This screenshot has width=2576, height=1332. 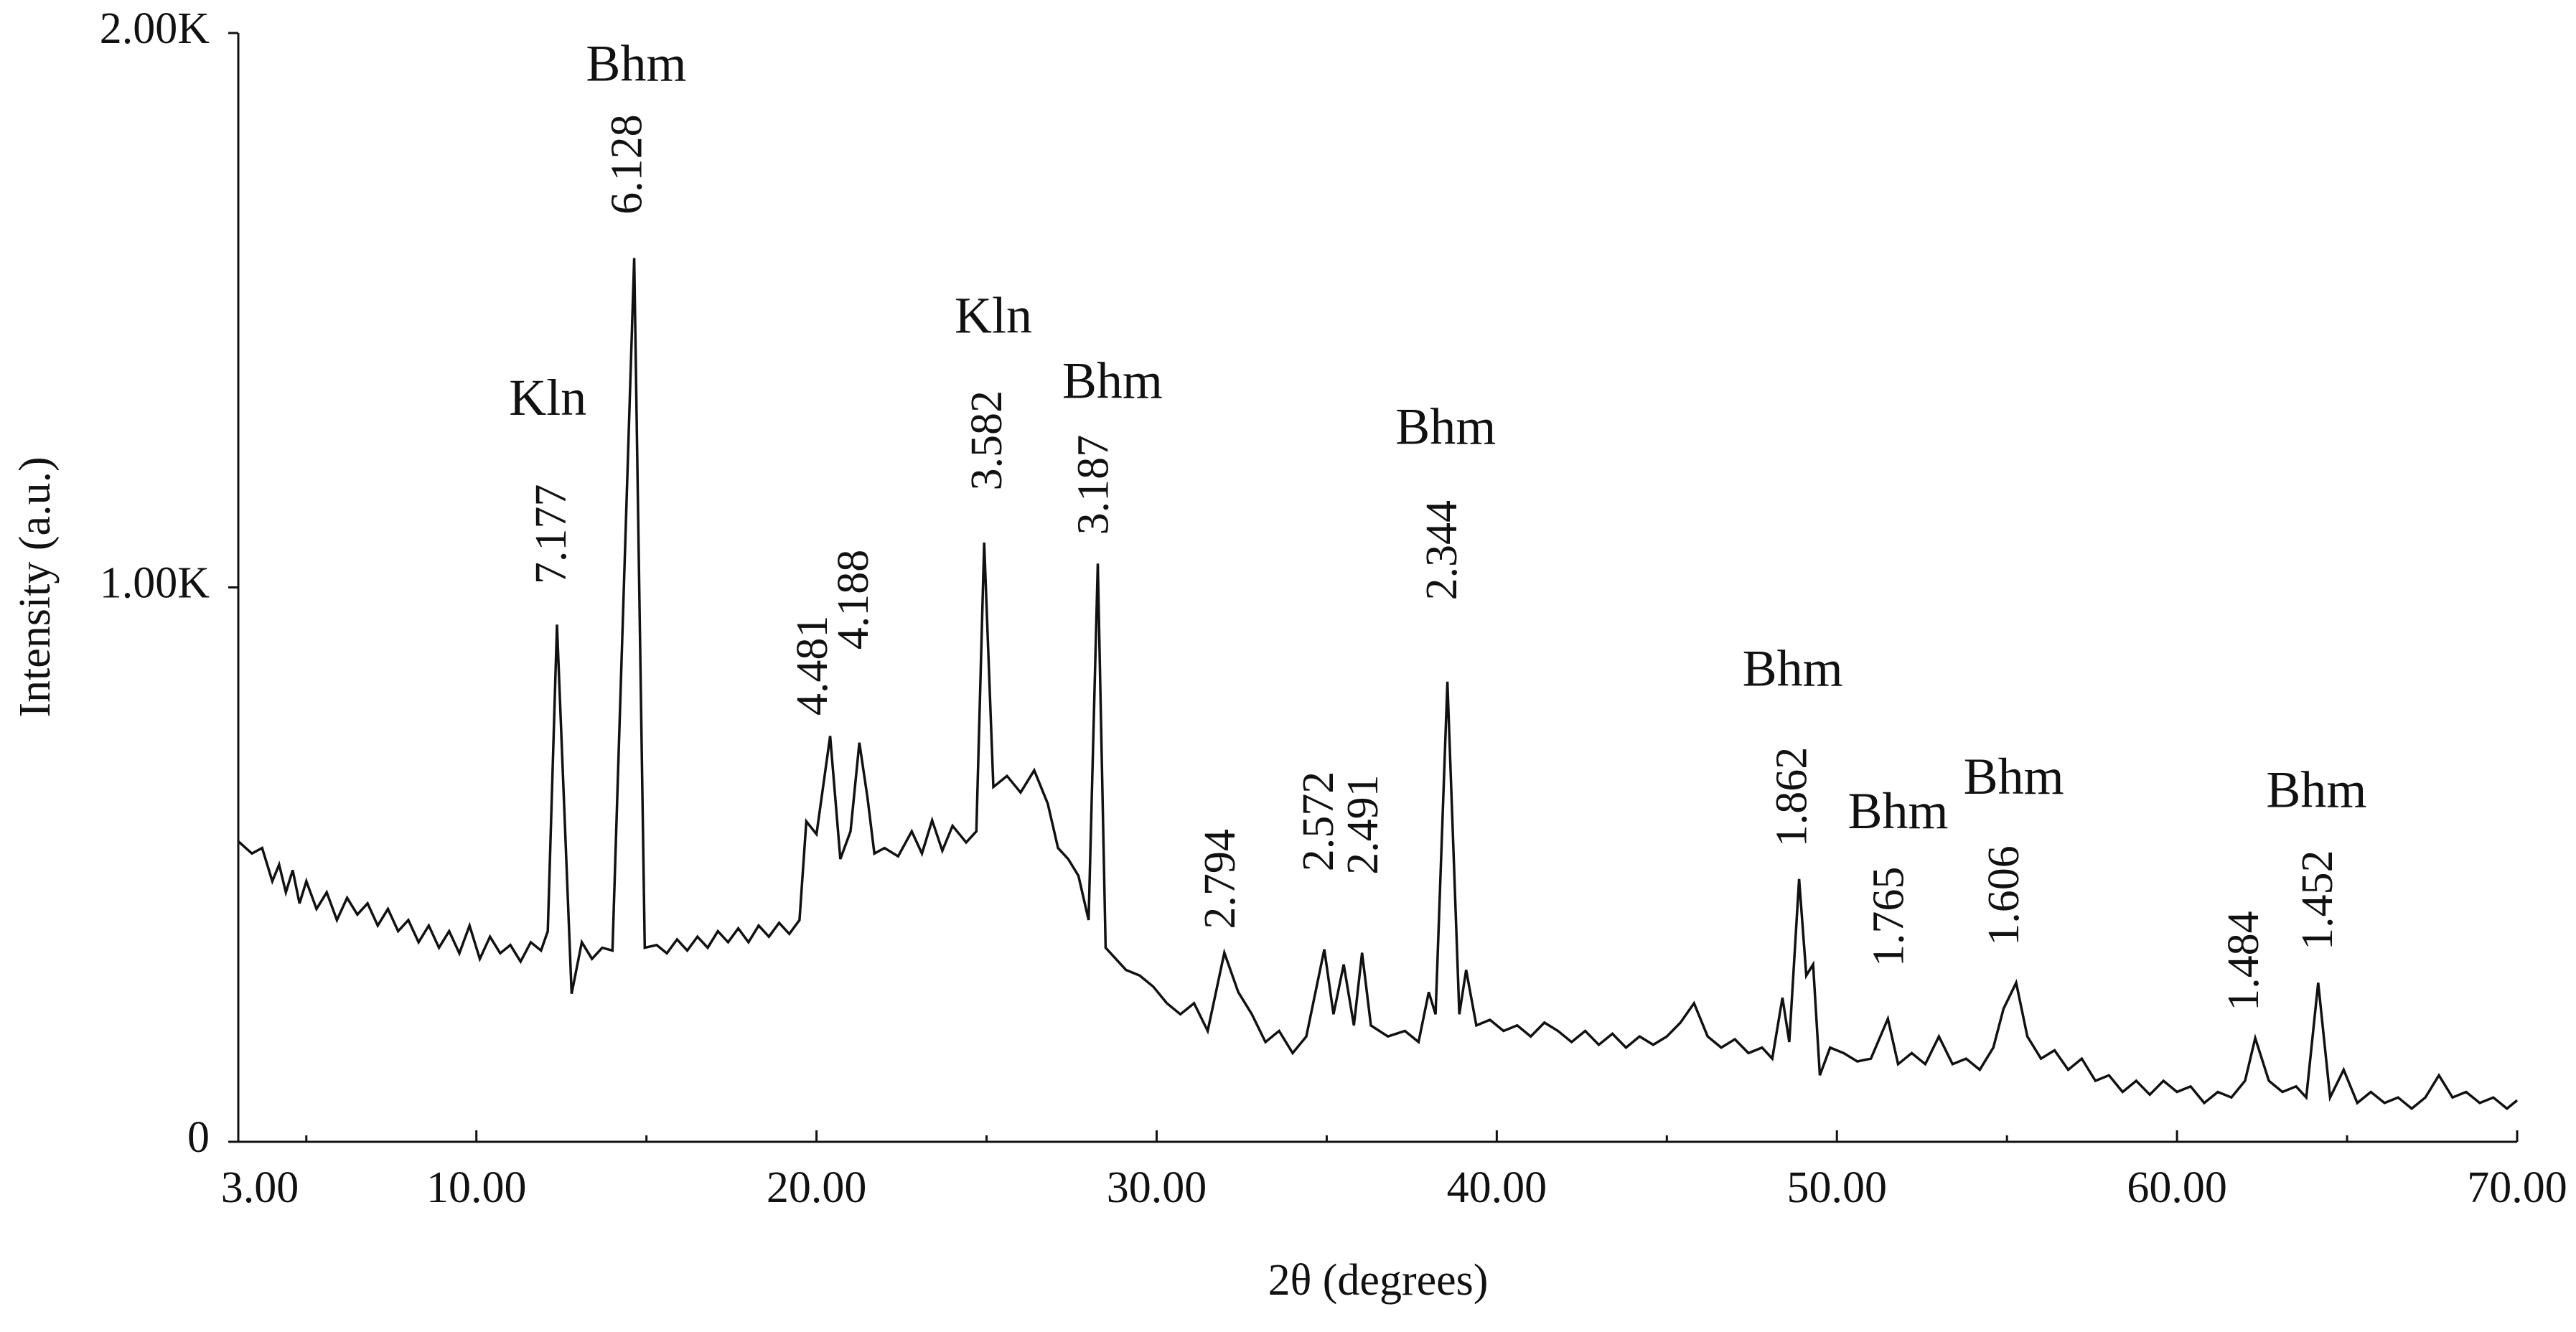 What do you see at coordinates (2517, 1187) in the screenshot?
I see `x-tick-label: 70.00` at bounding box center [2517, 1187].